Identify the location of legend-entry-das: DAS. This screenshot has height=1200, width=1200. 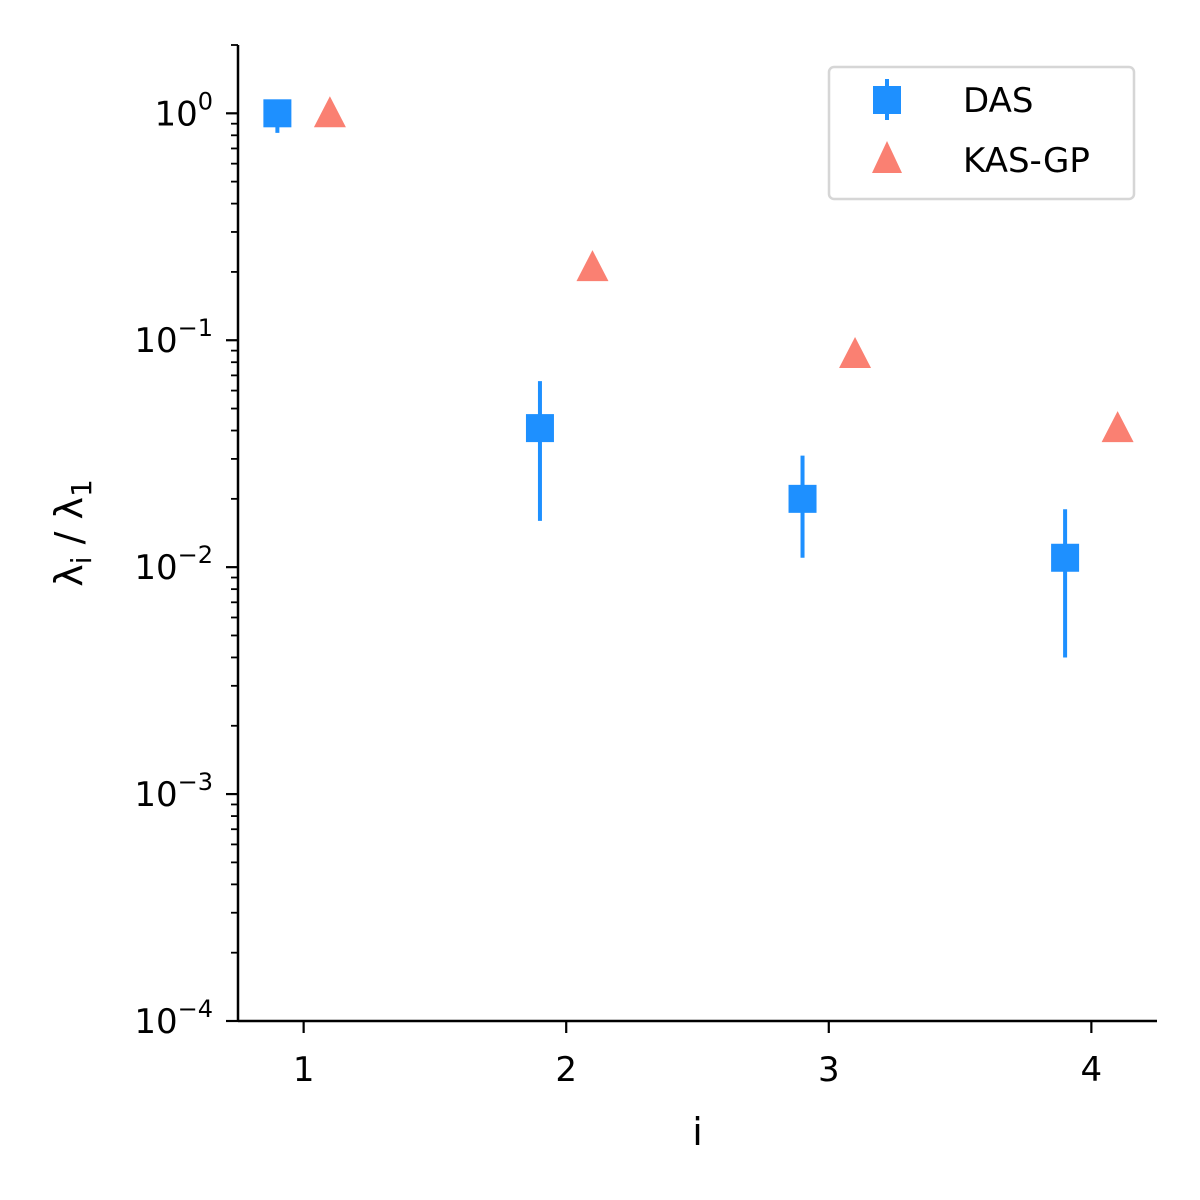
(953, 100).